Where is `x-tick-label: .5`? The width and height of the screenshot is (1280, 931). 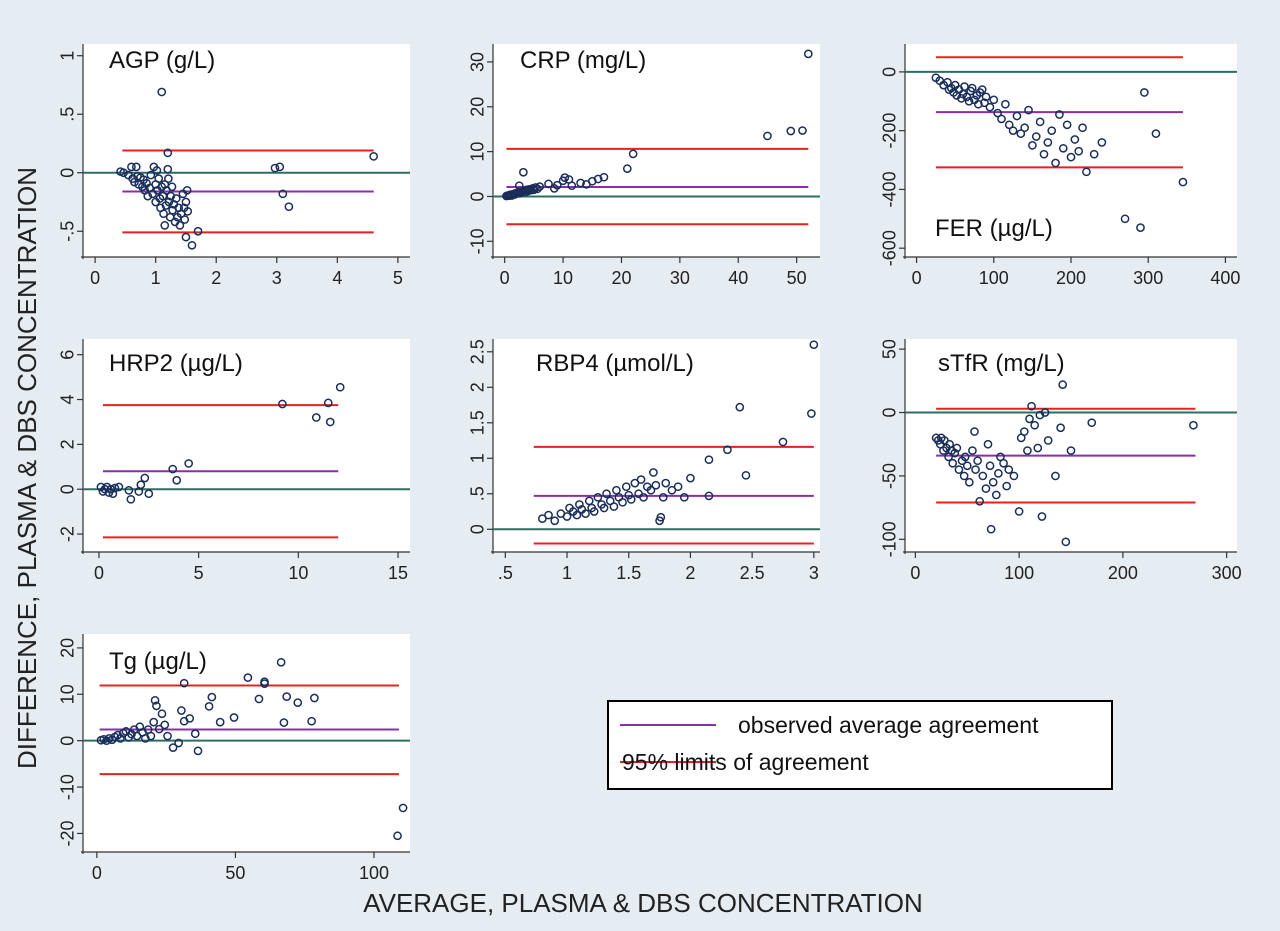 x-tick-label: .5 is located at coordinates (505, 573).